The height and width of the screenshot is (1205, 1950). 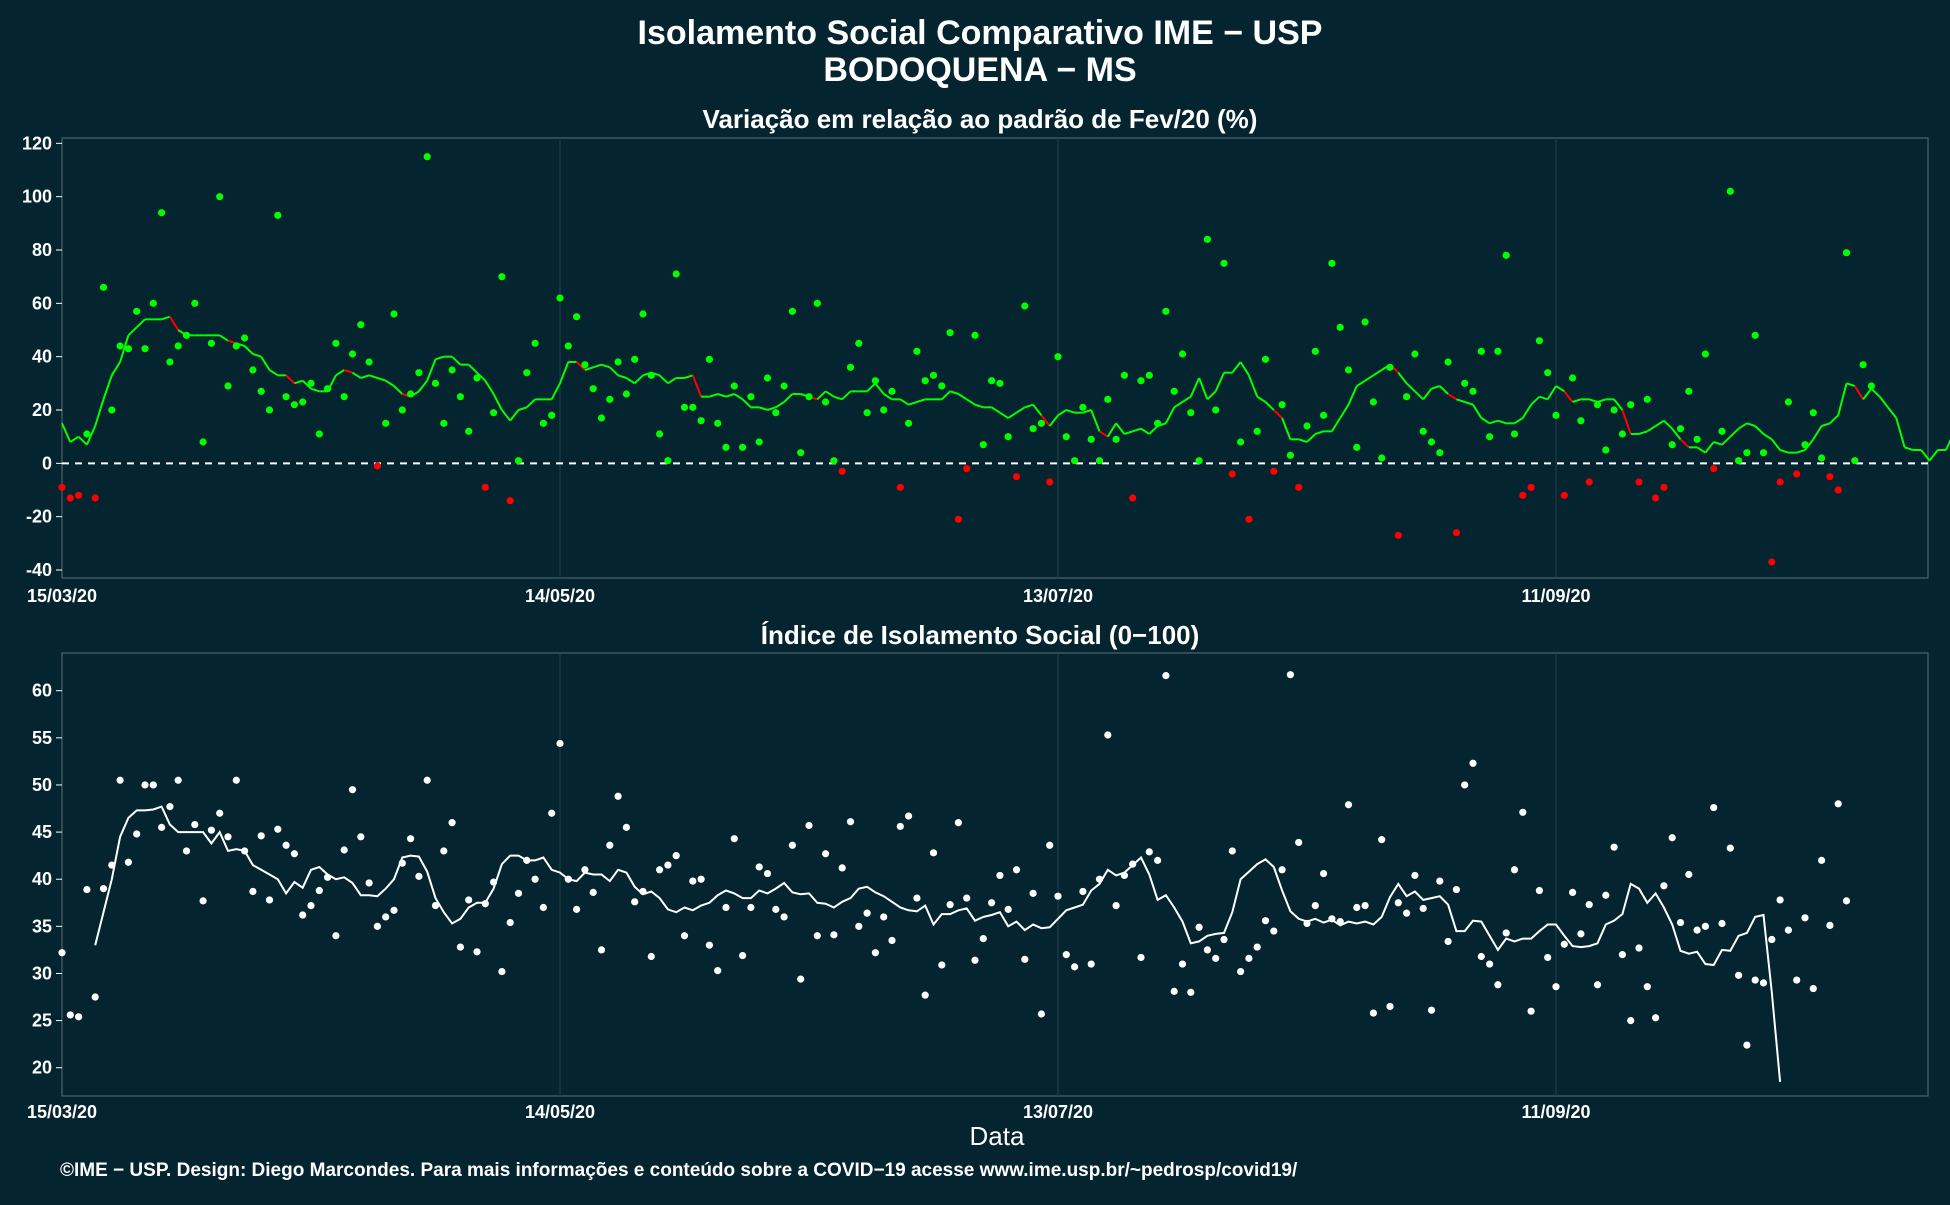 What do you see at coordinates (37, 197) in the screenshot?
I see `y-tick-label: 100` at bounding box center [37, 197].